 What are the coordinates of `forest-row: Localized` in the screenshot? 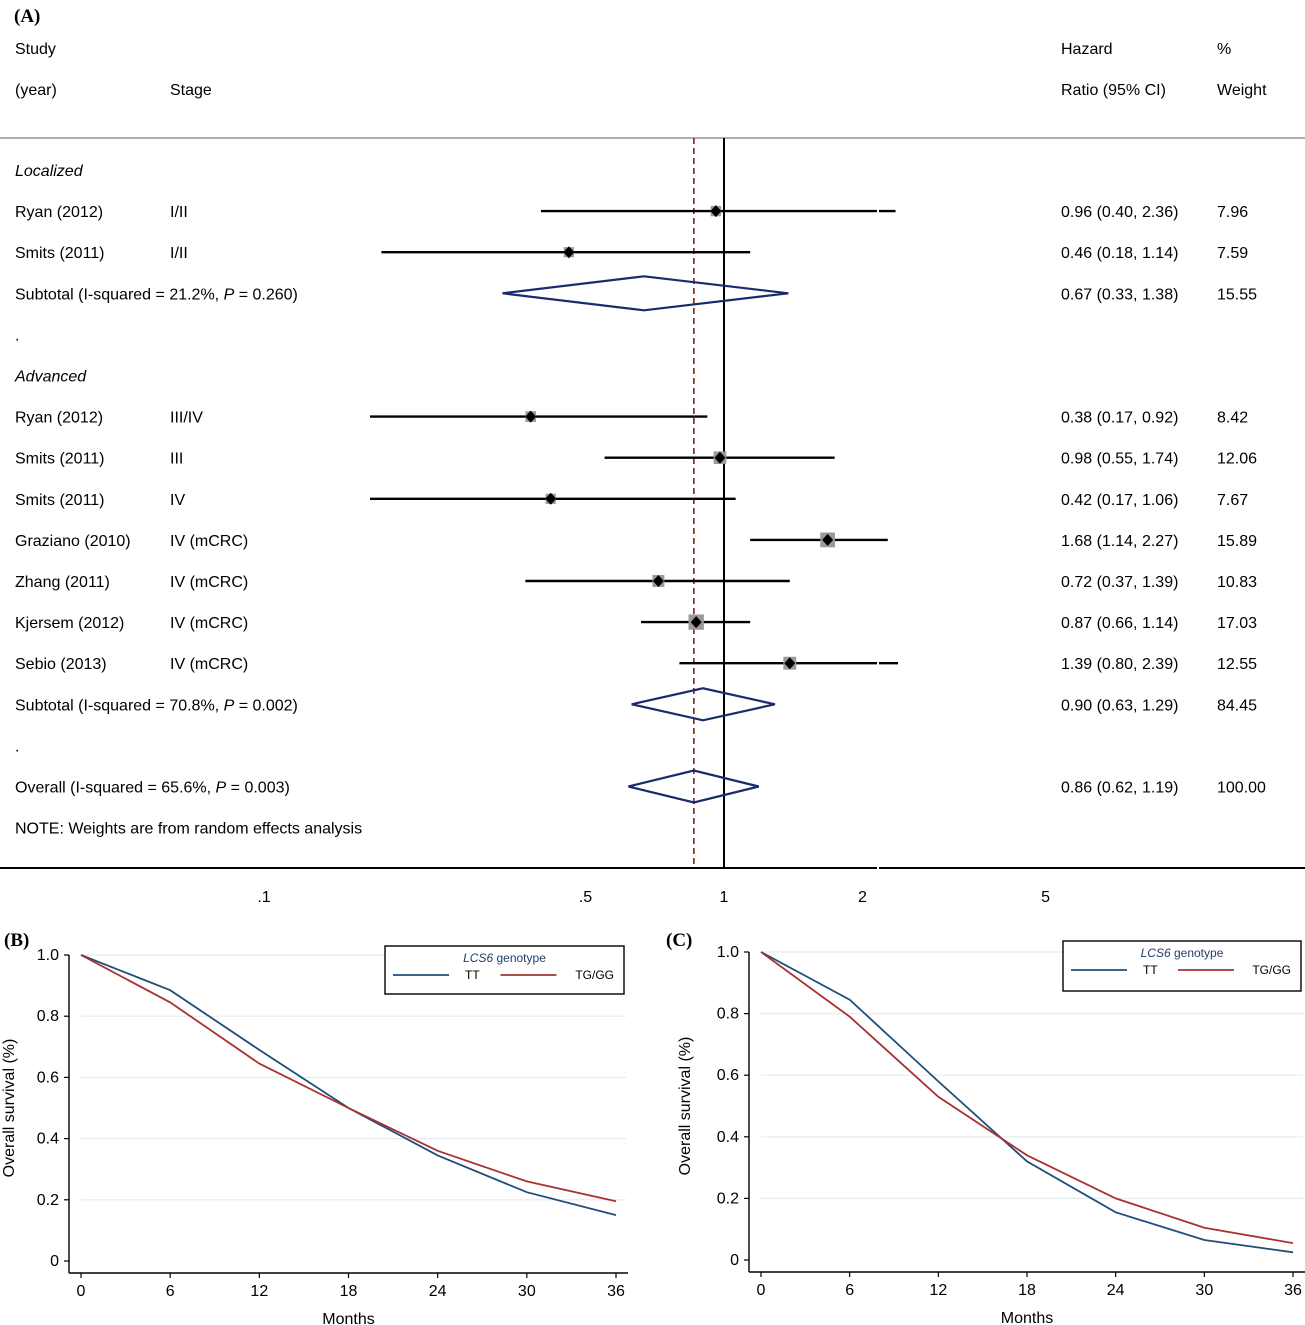 It's located at (49, 171).